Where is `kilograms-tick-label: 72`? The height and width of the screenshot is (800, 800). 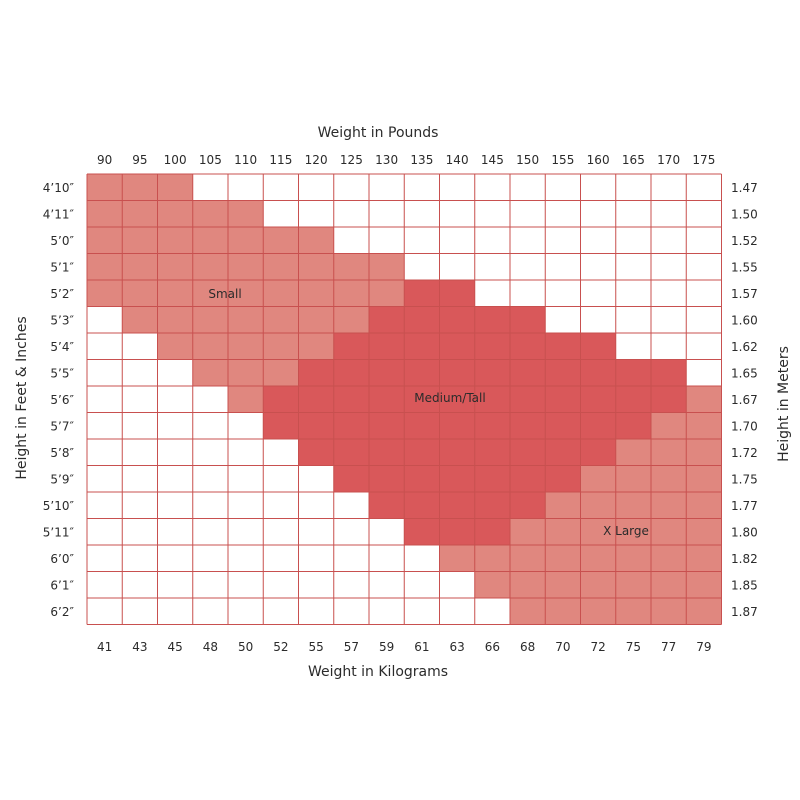
kilograms-tick-label: 72 is located at coordinates (597, 647).